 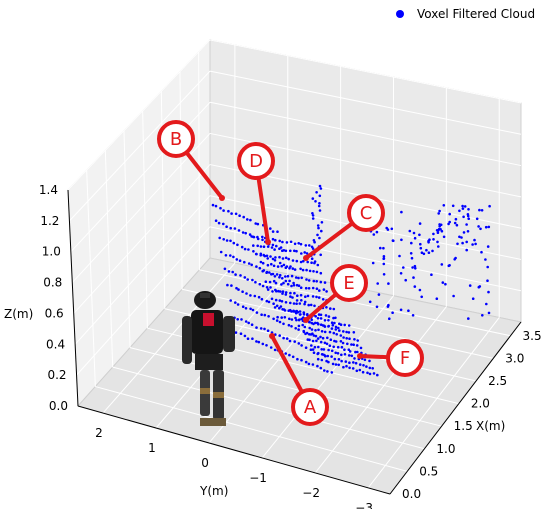 I want to click on robot-left-arm, so click(x=187, y=340).